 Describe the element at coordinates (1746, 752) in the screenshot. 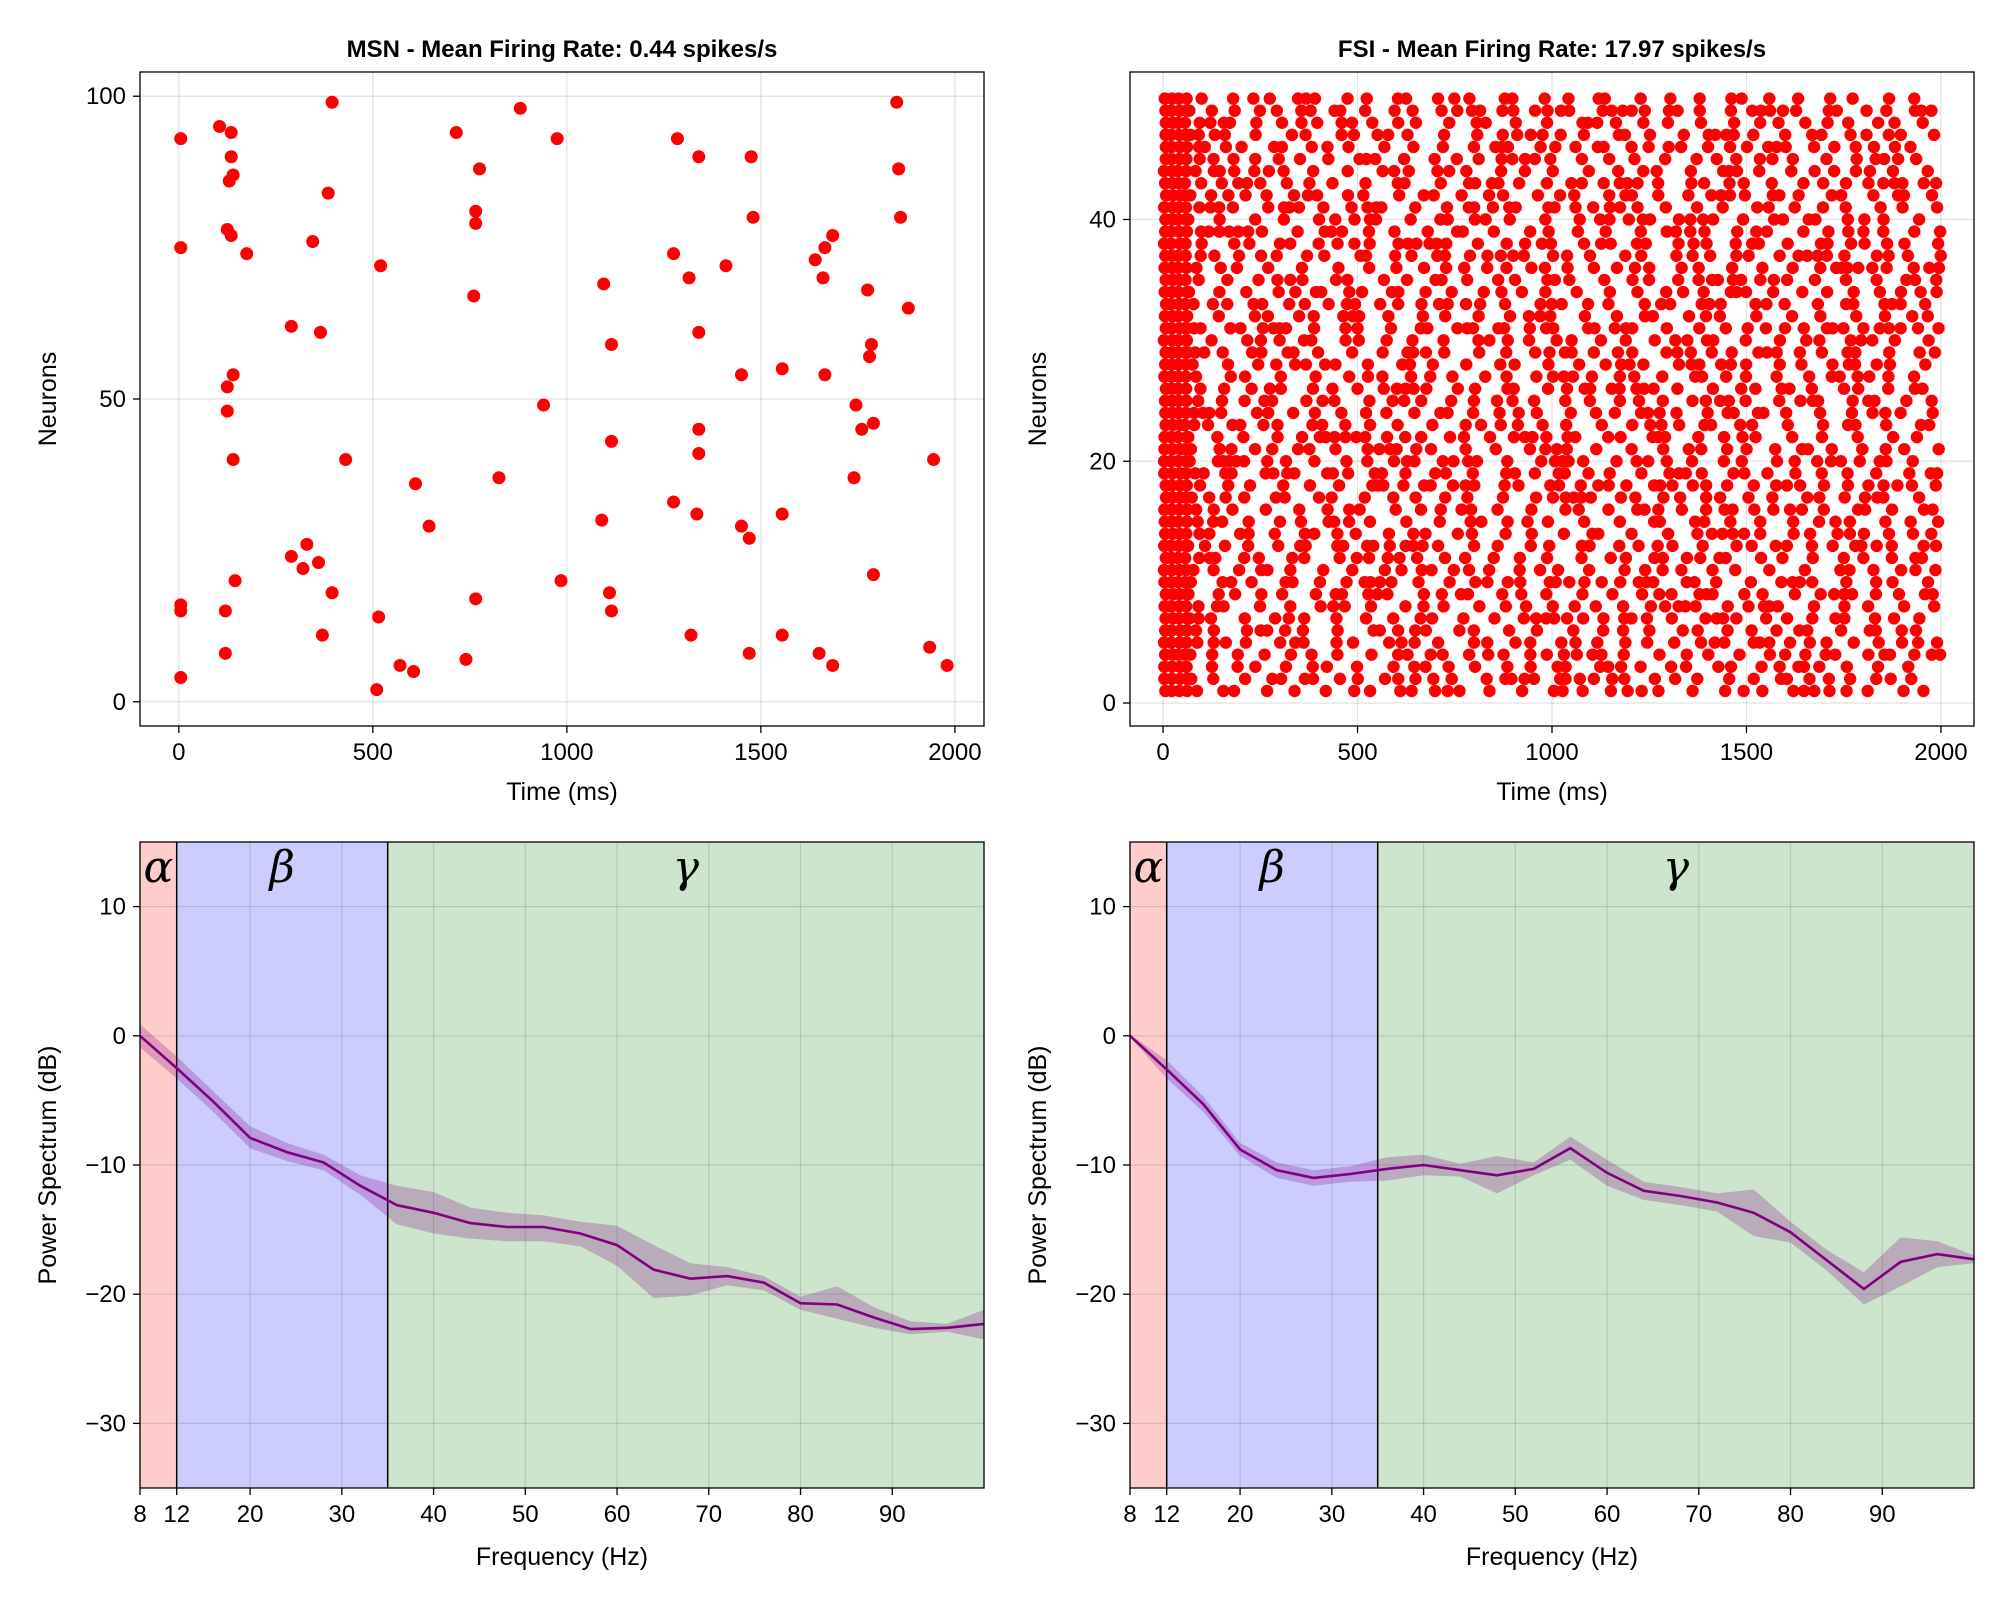

I see `fsi-raster-xtick-label: 1500` at that location.